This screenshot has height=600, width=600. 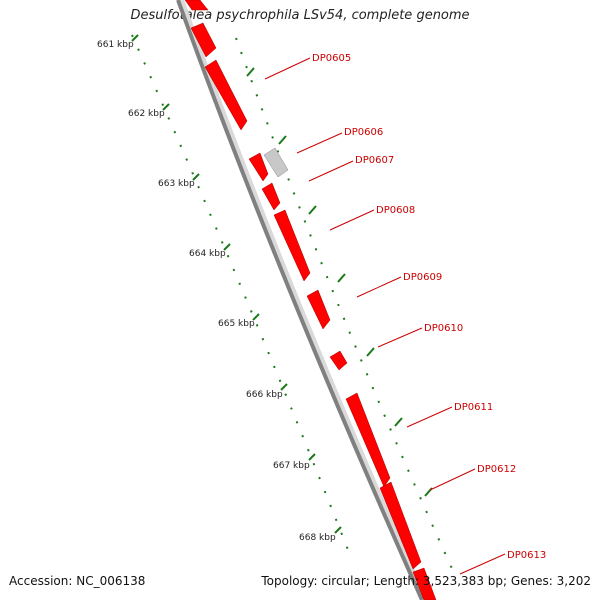 What do you see at coordinates (258, 167) in the screenshot?
I see `gene-feature-dp0607` at bounding box center [258, 167].